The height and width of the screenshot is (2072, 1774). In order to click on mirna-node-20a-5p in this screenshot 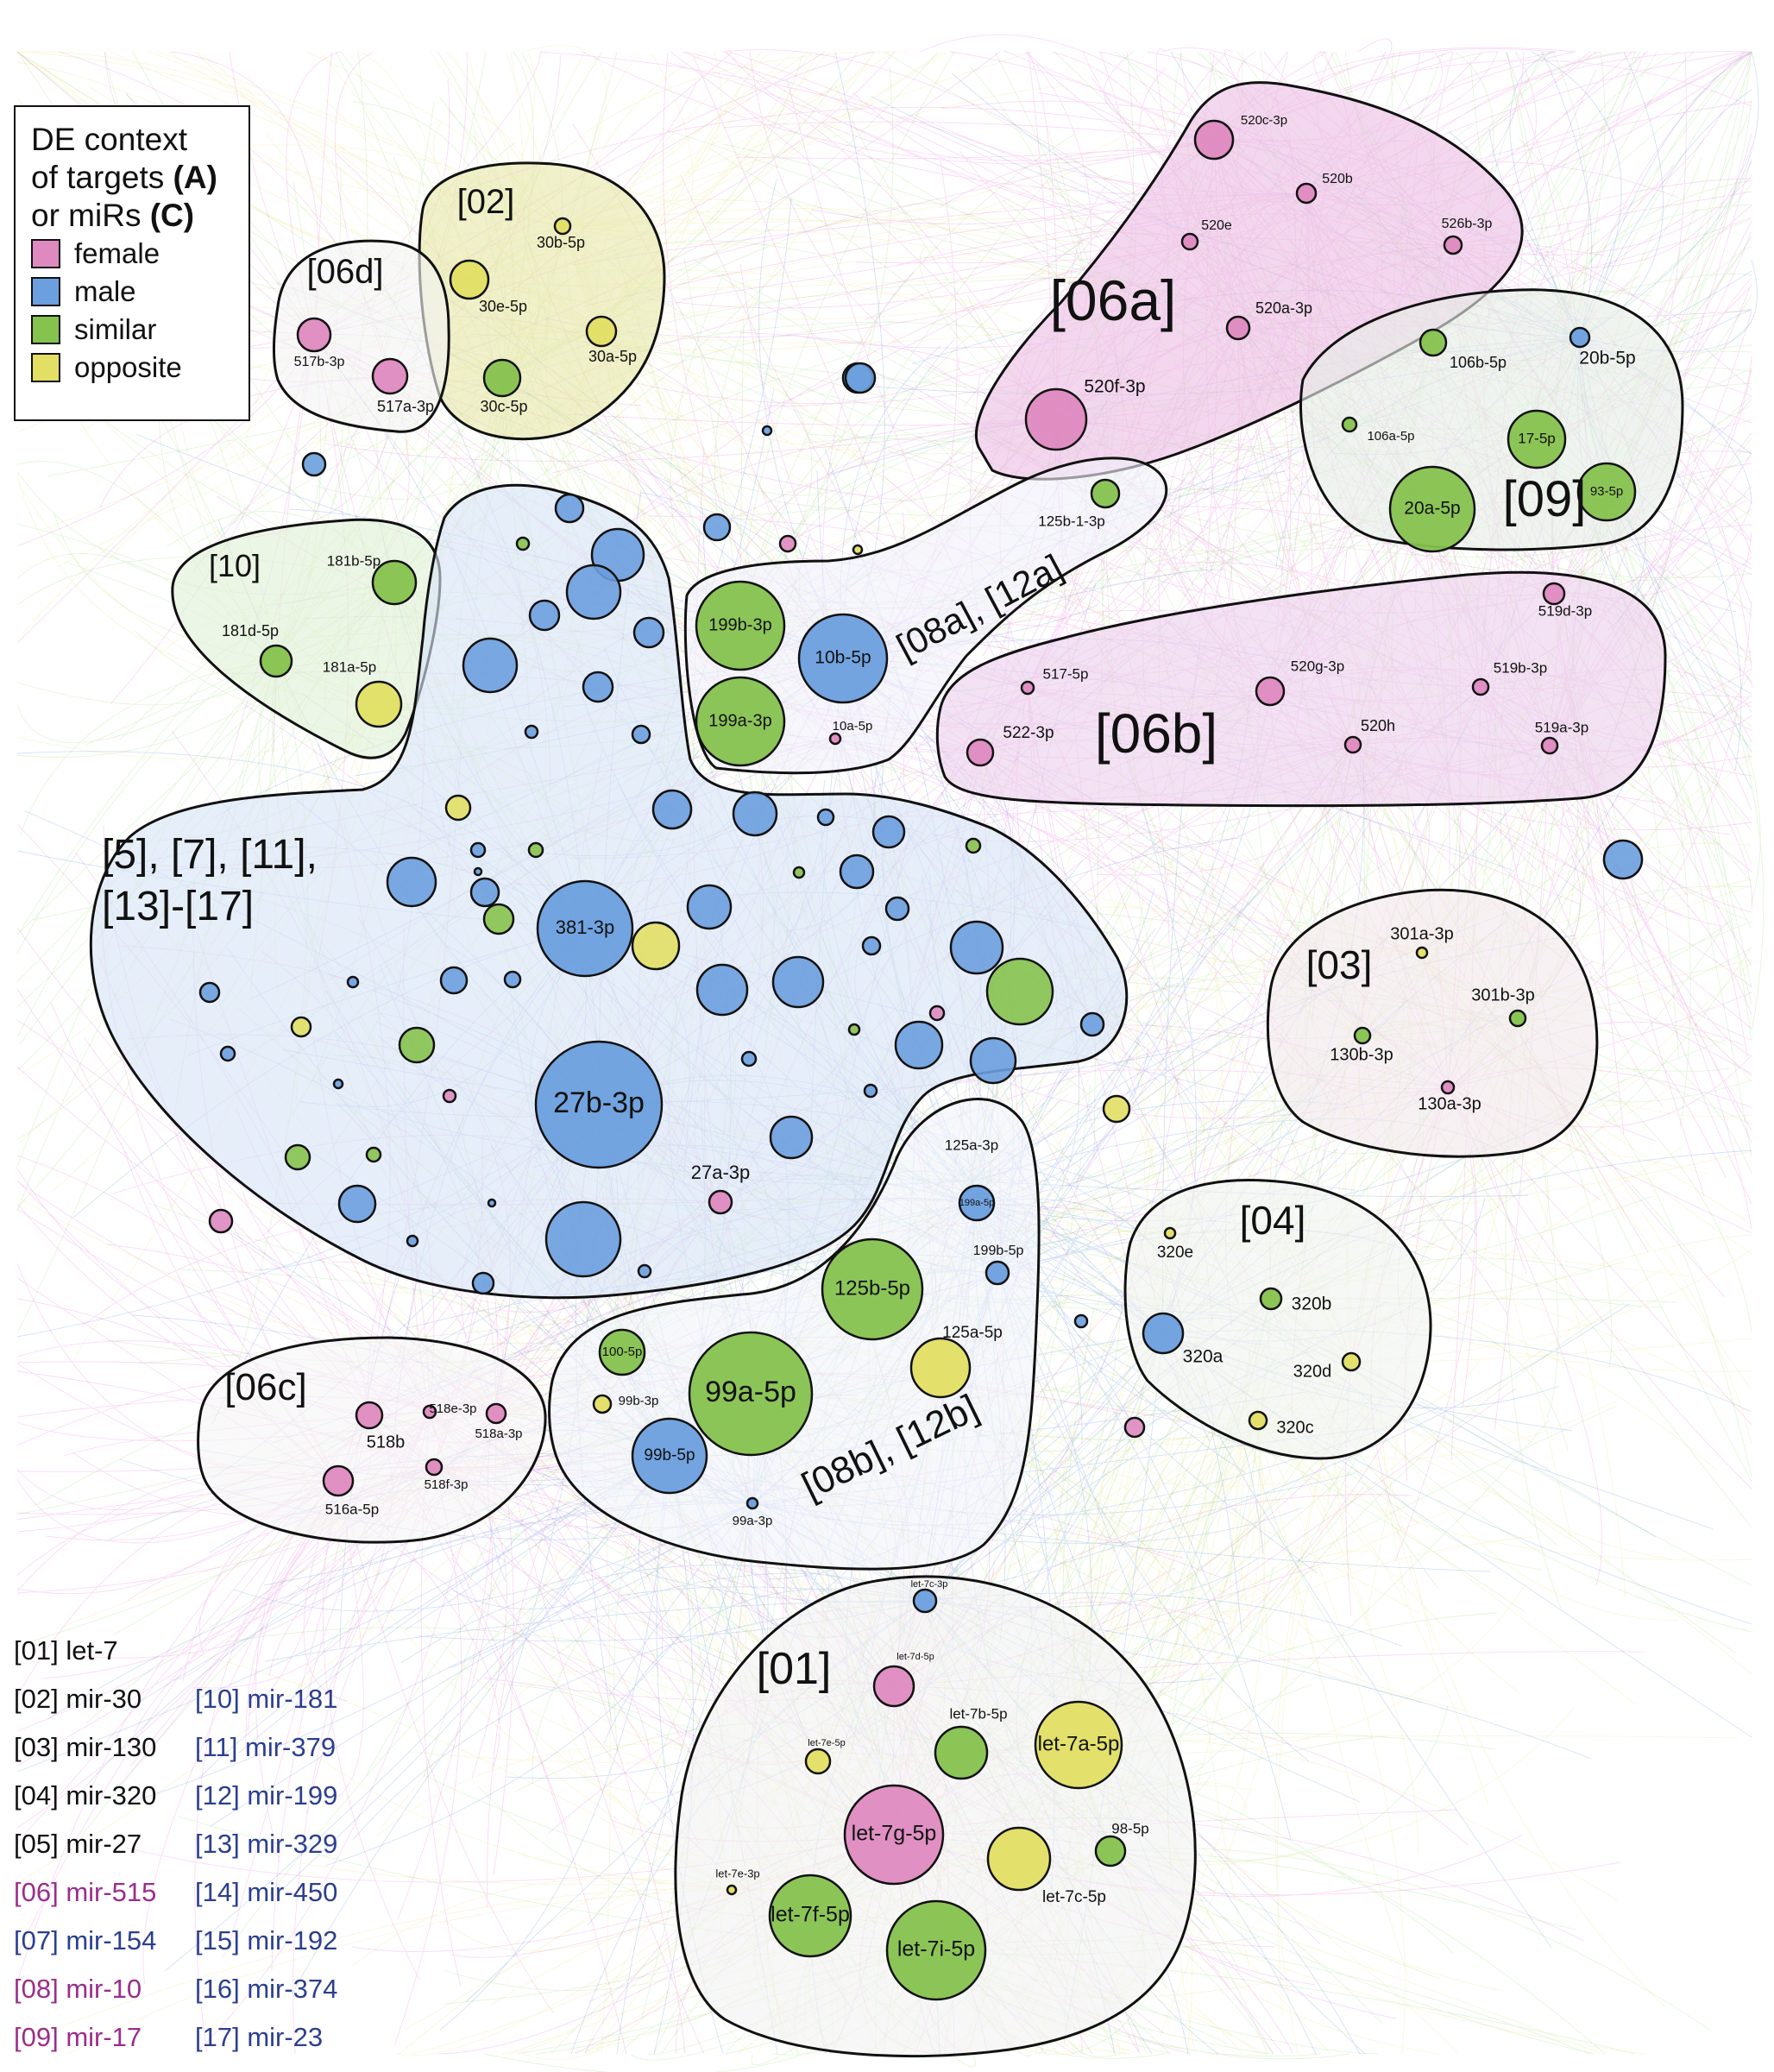, I will do `click(1432, 509)`.